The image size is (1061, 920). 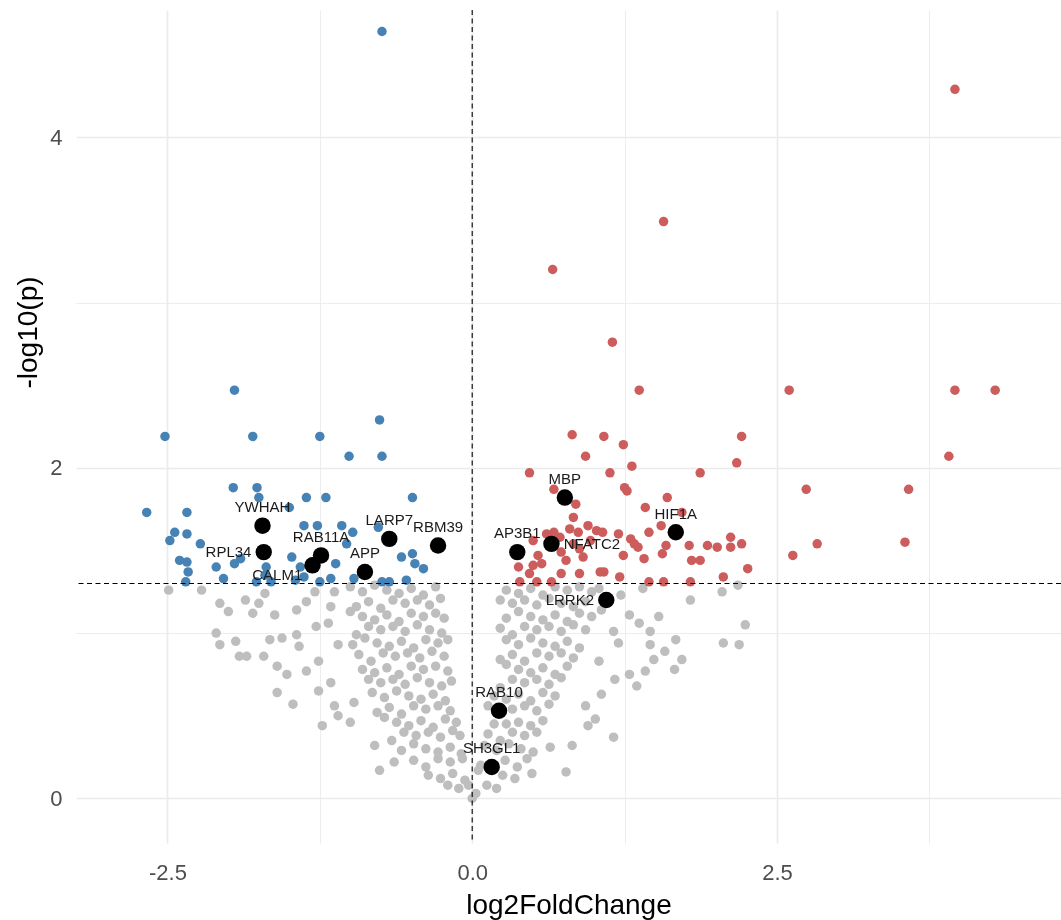 I want to click on x-tick-label: 2.5, so click(x=777, y=872).